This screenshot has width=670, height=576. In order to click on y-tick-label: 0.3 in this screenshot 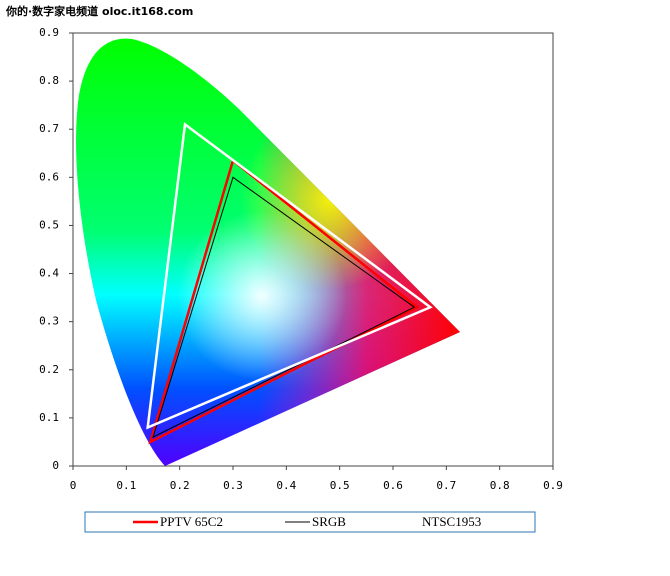, I will do `click(49, 321)`.